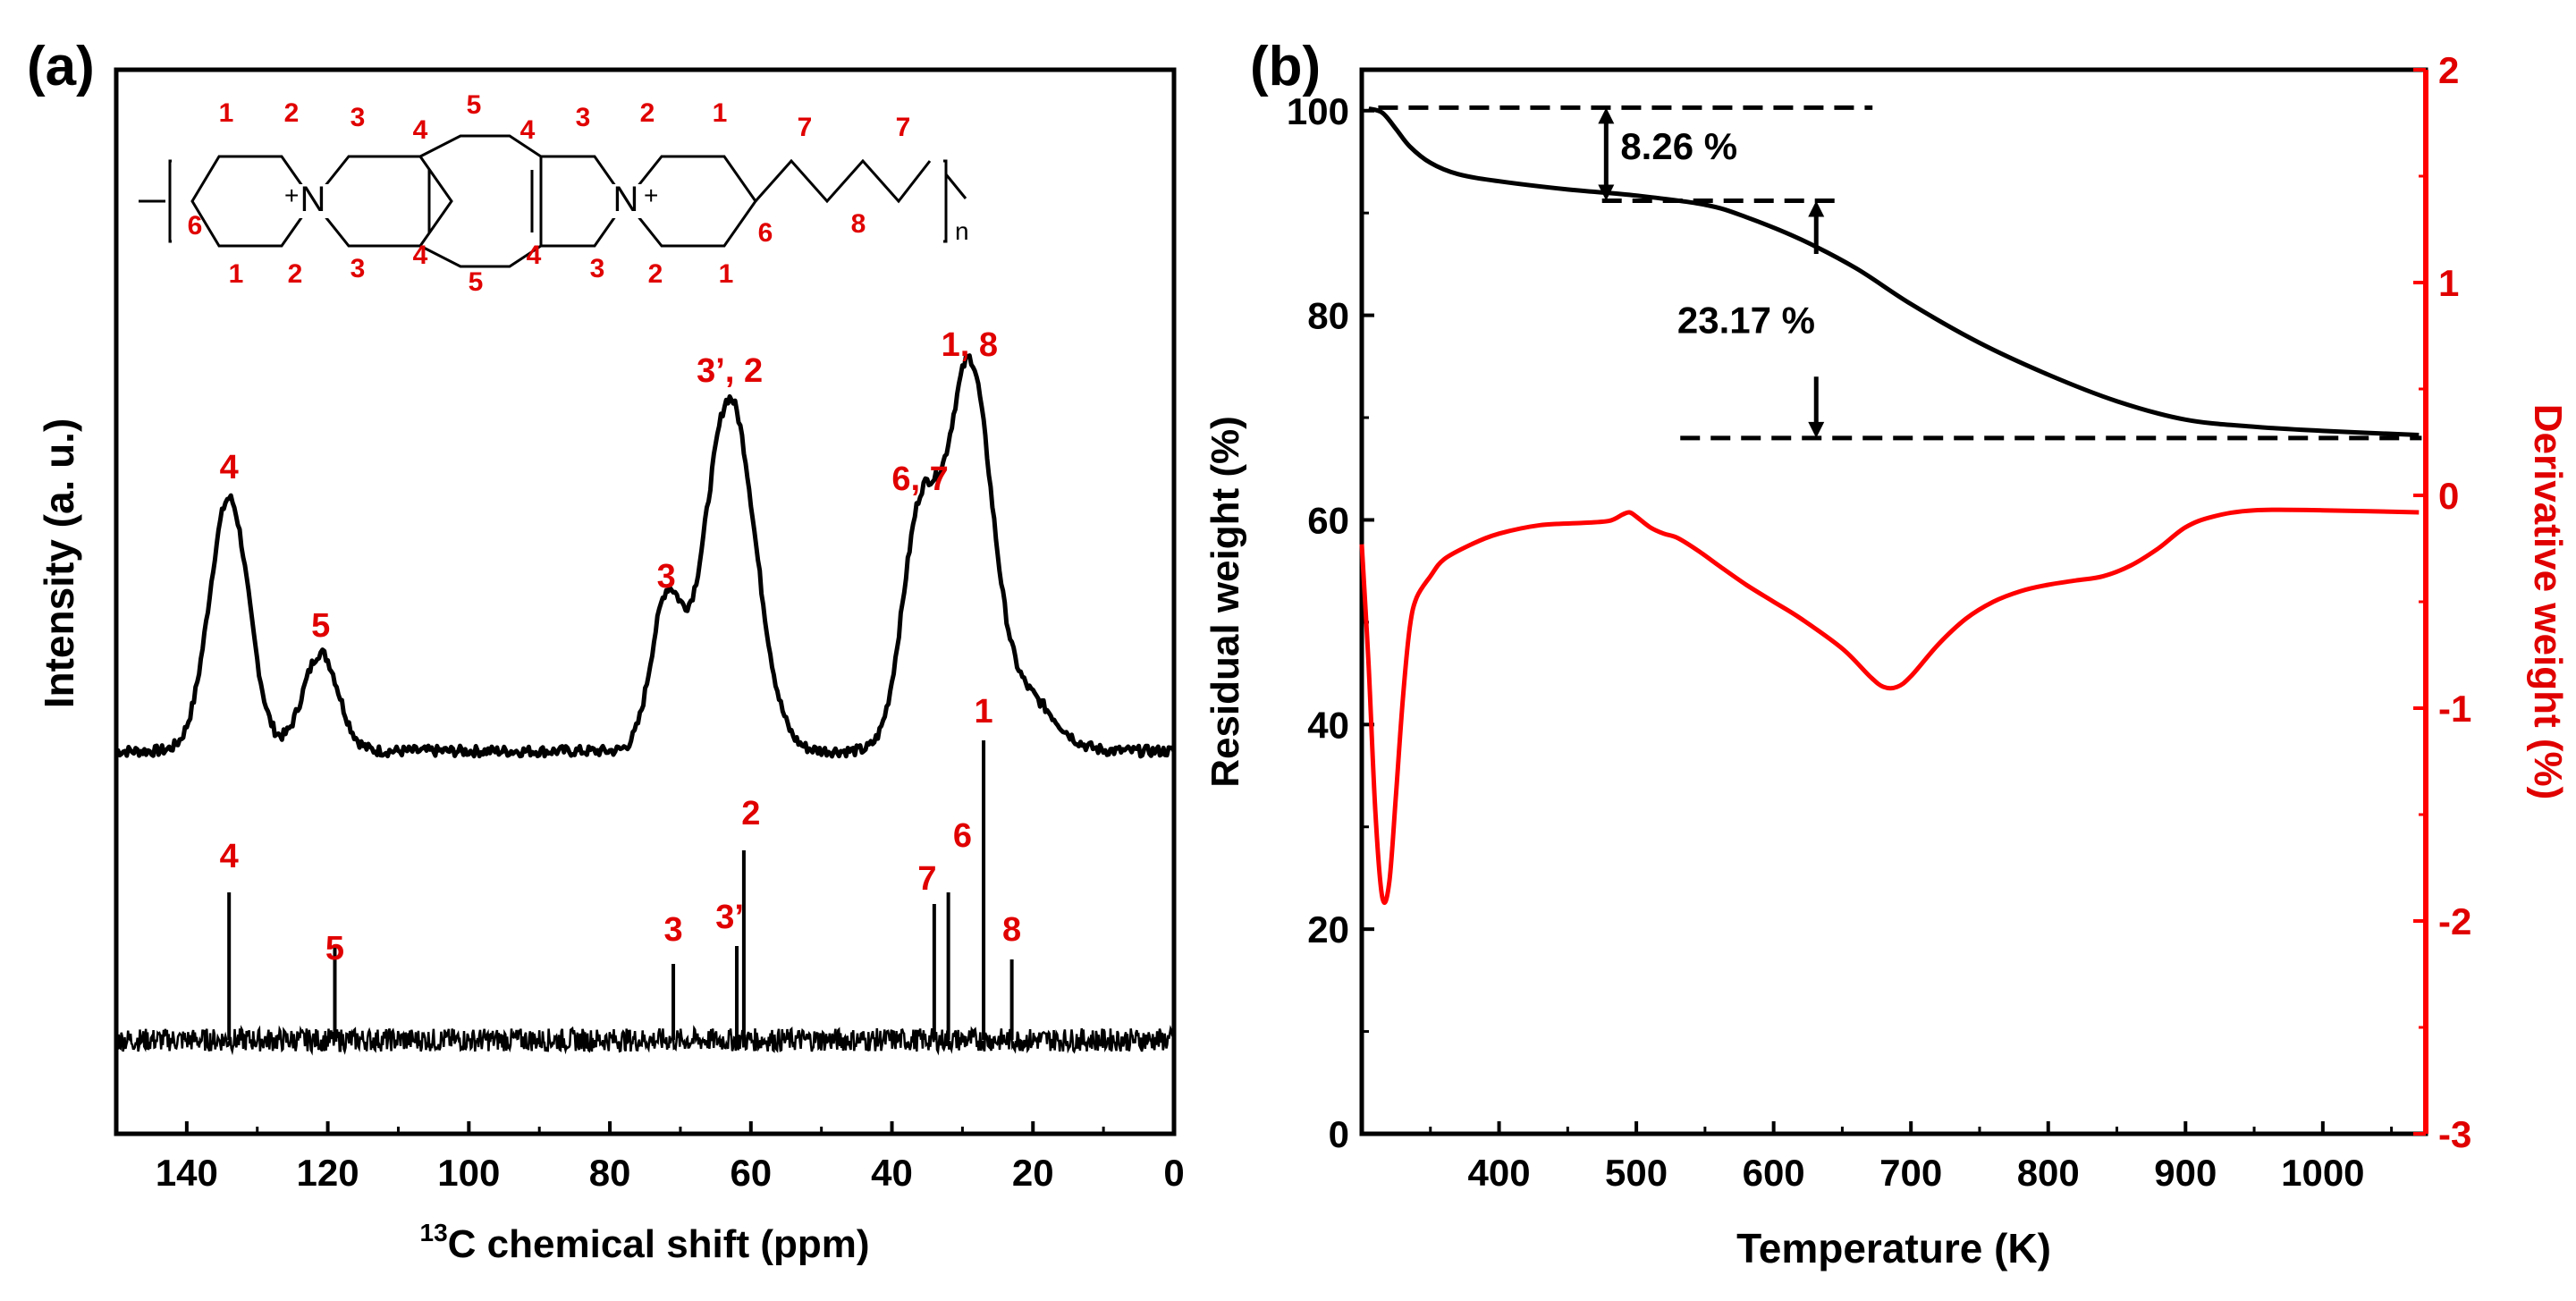 Image resolution: width=2576 pixels, height=1301 pixels. I want to click on arrow-first-loss-head-up, so click(1606, 116).